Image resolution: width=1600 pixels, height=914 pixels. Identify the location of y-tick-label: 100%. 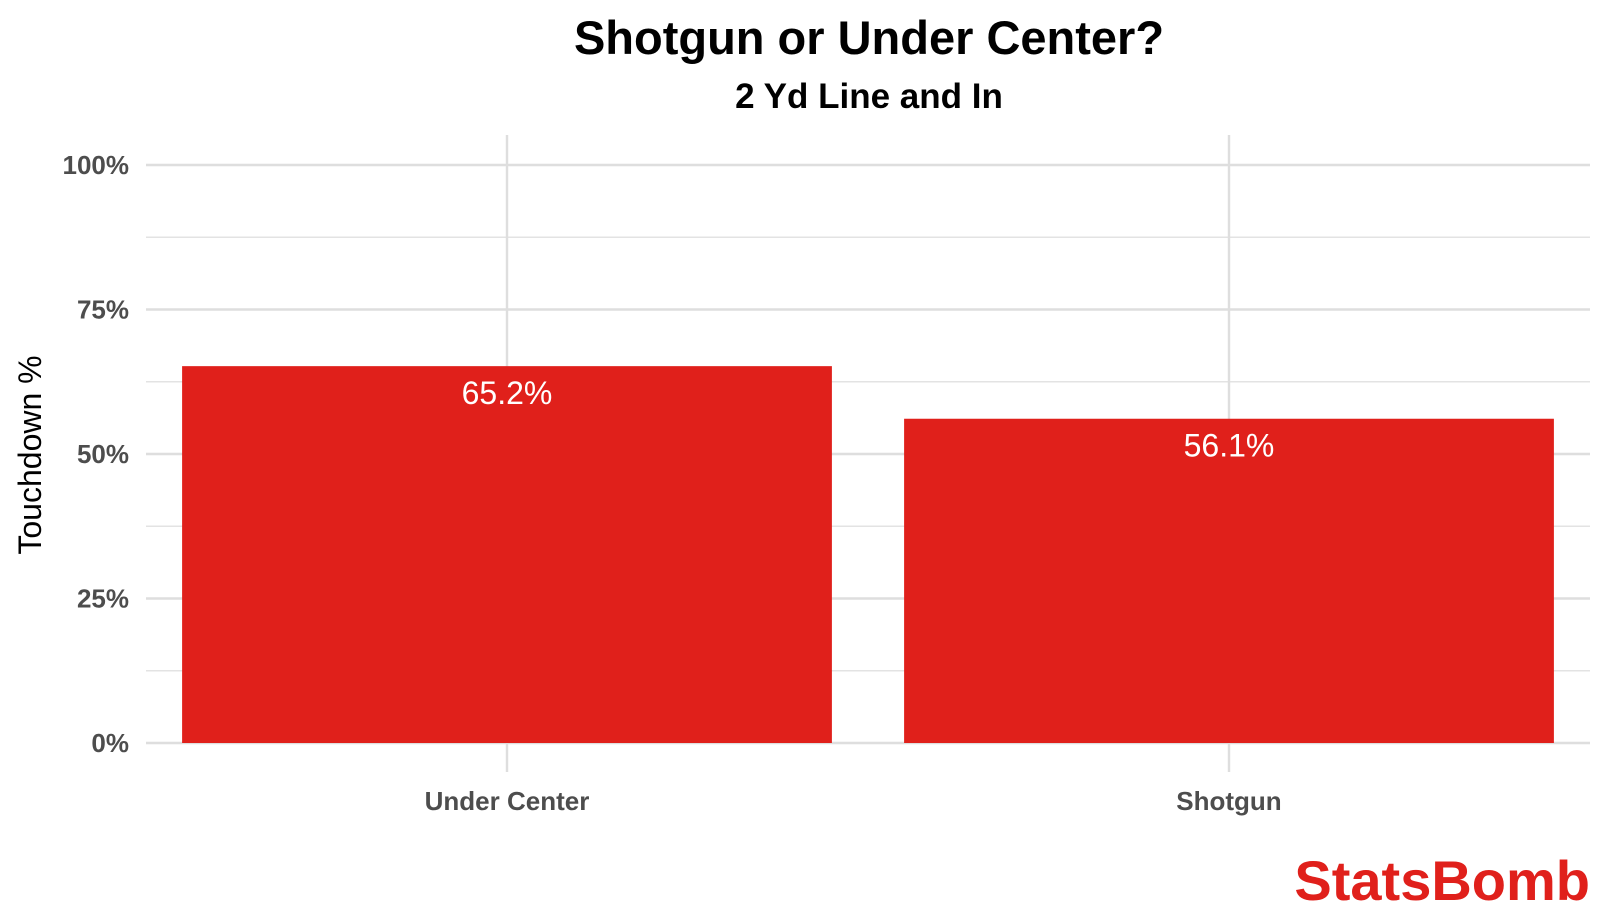
(96, 165).